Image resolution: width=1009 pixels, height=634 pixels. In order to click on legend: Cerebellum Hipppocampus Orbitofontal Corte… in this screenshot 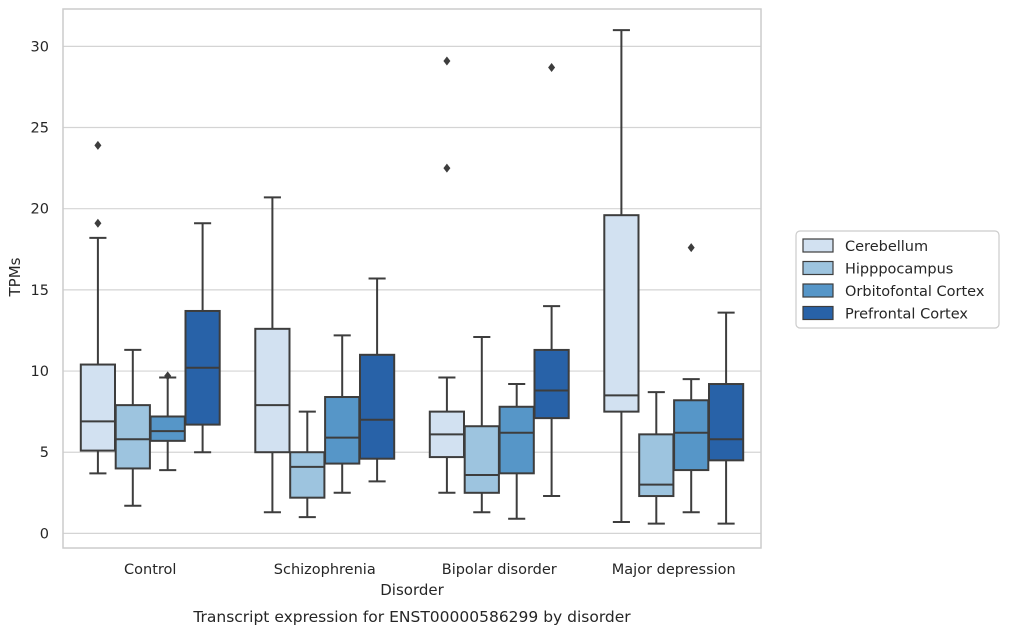, I will do `click(897, 279)`.